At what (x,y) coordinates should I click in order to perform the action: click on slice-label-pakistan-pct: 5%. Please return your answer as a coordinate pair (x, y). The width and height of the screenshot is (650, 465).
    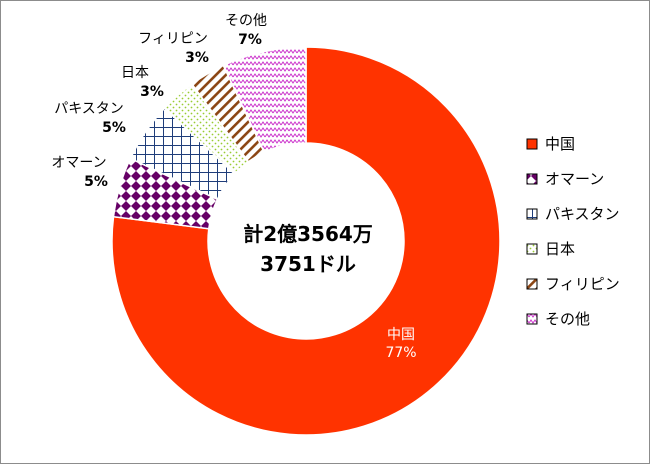
    Looking at the image, I should click on (114, 128).